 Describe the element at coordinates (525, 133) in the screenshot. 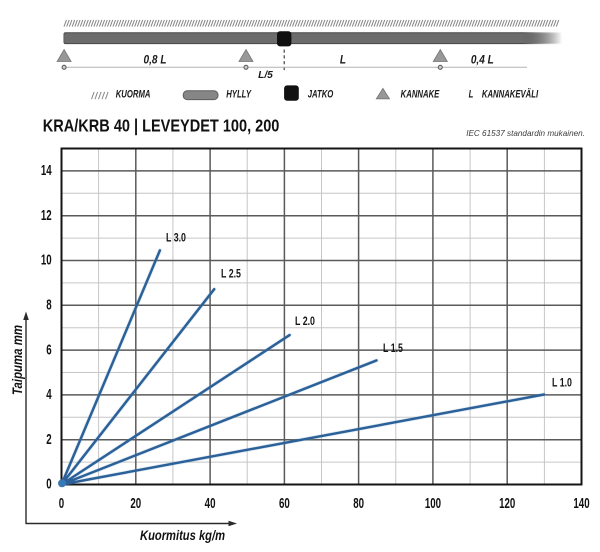

I see `svg-text: IEC 61537 standardin mukainen.` at that location.